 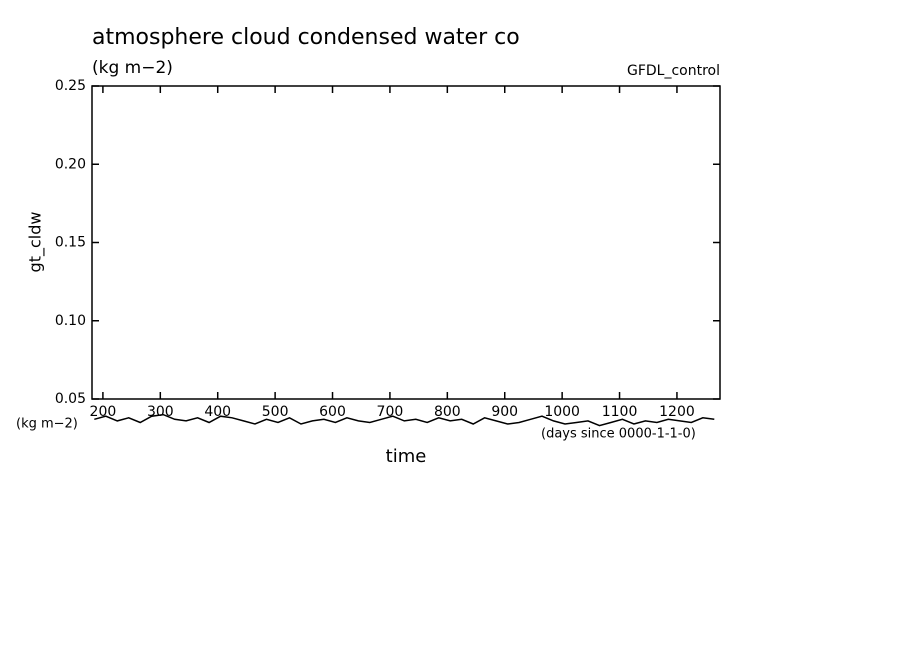 I want to click on y-axis-label: gt_cldw, so click(x=36, y=242).